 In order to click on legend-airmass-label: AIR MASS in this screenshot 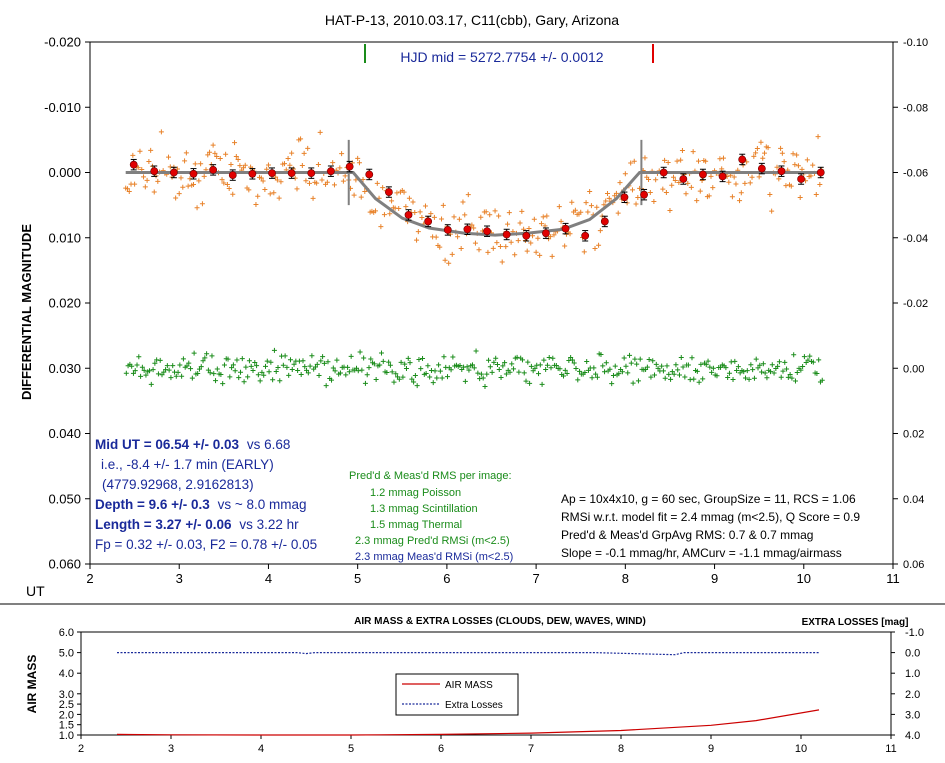, I will do `click(469, 685)`.